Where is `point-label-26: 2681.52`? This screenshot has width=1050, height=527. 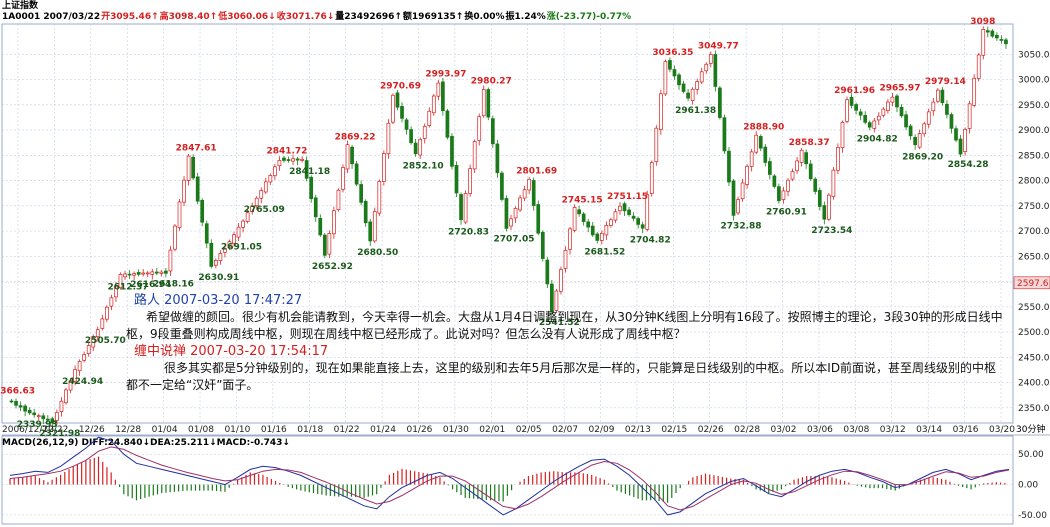
point-label-26: 2681.52 is located at coordinates (604, 252).